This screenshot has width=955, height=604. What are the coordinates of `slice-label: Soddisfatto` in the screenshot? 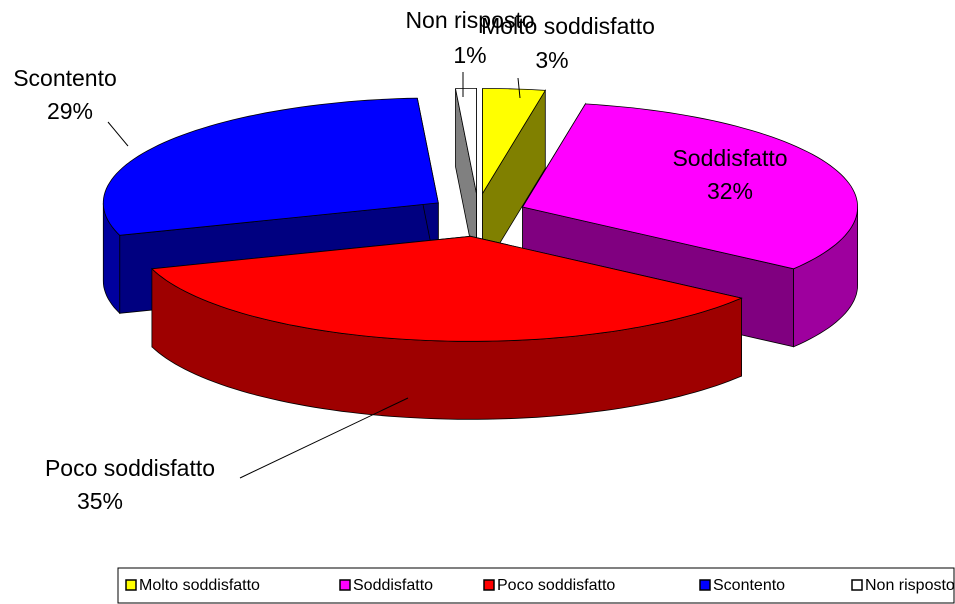 It's located at (729, 158).